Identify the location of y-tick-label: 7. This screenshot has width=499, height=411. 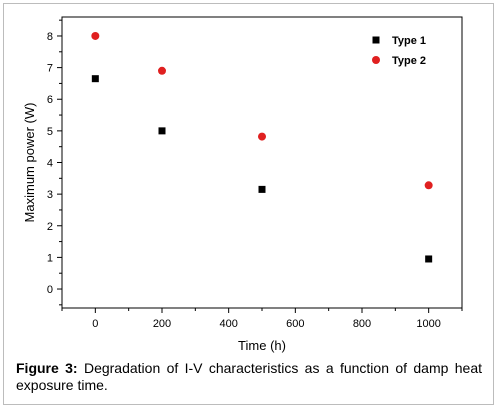
(50, 69).